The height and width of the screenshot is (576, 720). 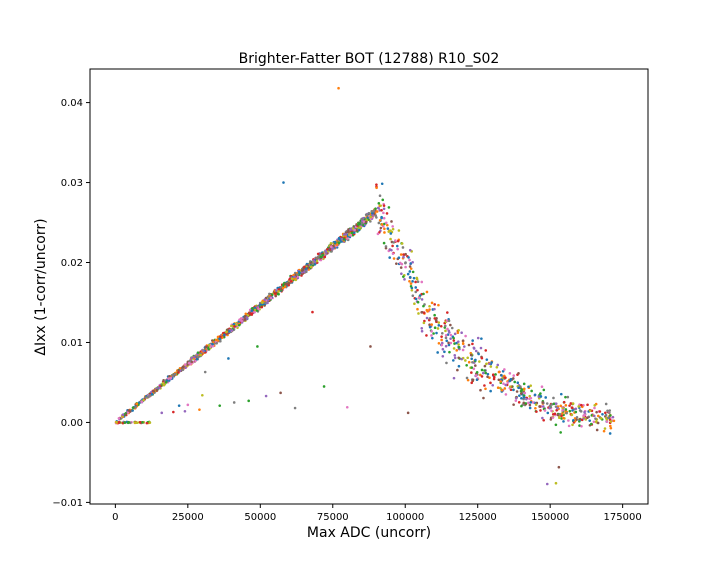 What do you see at coordinates (115, 517) in the screenshot?
I see `x-tick-label: 0` at bounding box center [115, 517].